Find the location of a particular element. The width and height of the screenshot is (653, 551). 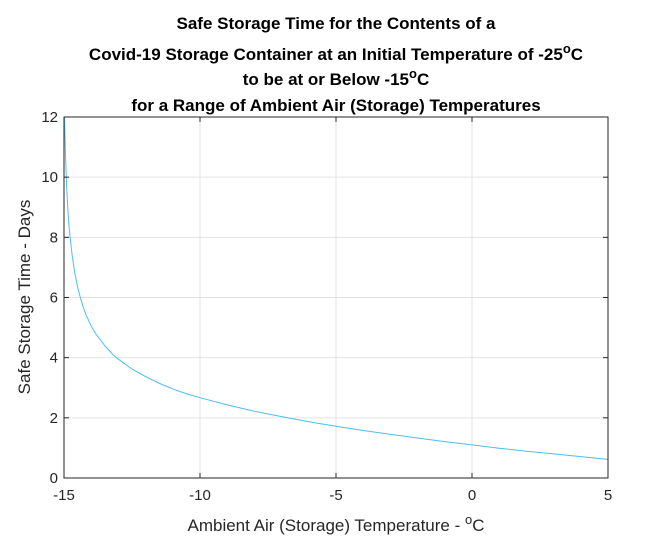

y-tick-label: 12 is located at coordinates (49, 117).